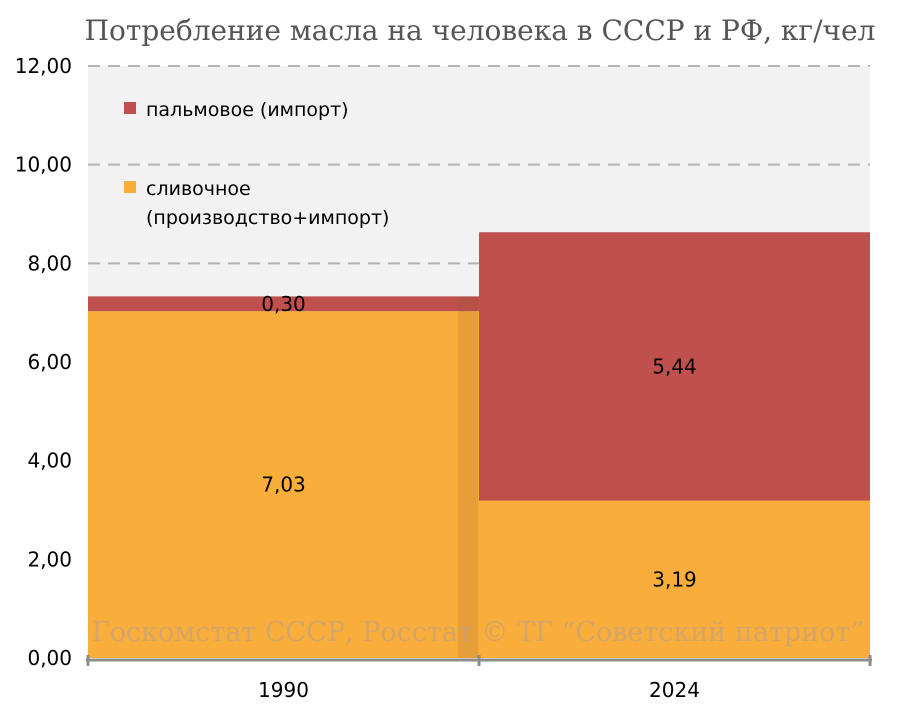 This screenshot has width=900, height=713. What do you see at coordinates (479, 690) in the screenshot?
I see `x-axis-ticks: 1990 2024` at bounding box center [479, 690].